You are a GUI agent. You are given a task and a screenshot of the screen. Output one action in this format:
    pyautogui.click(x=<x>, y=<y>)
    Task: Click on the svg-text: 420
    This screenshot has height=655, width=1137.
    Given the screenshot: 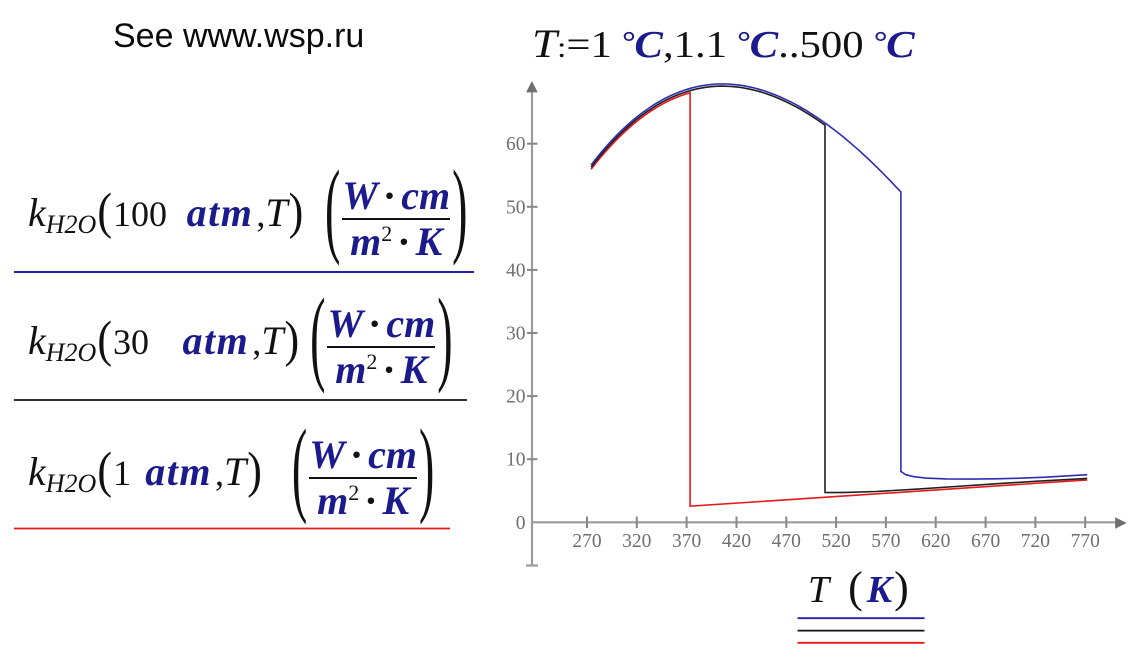 What is the action you would take?
    pyautogui.click(x=736, y=541)
    